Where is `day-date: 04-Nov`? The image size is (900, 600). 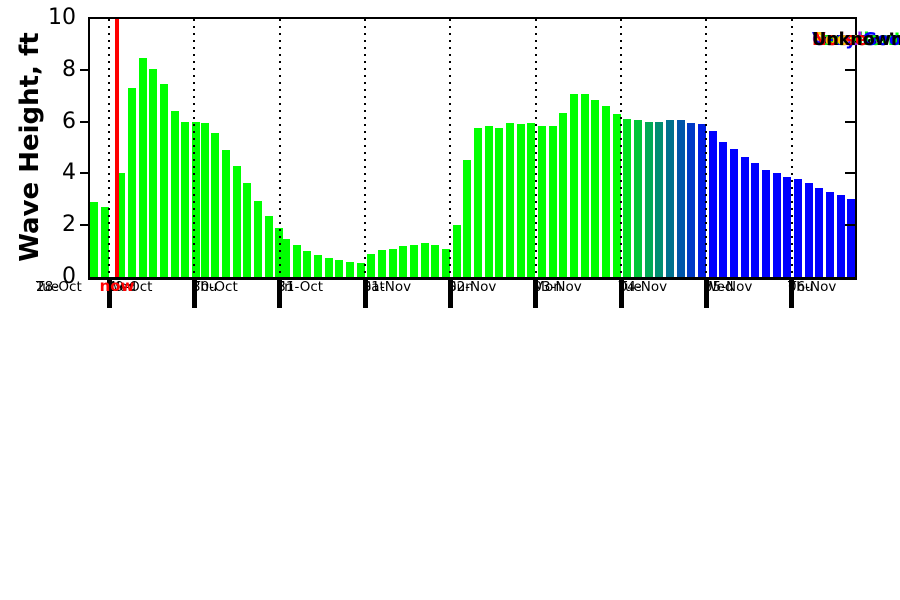 day-date: 04-Nov is located at coordinates (643, 287).